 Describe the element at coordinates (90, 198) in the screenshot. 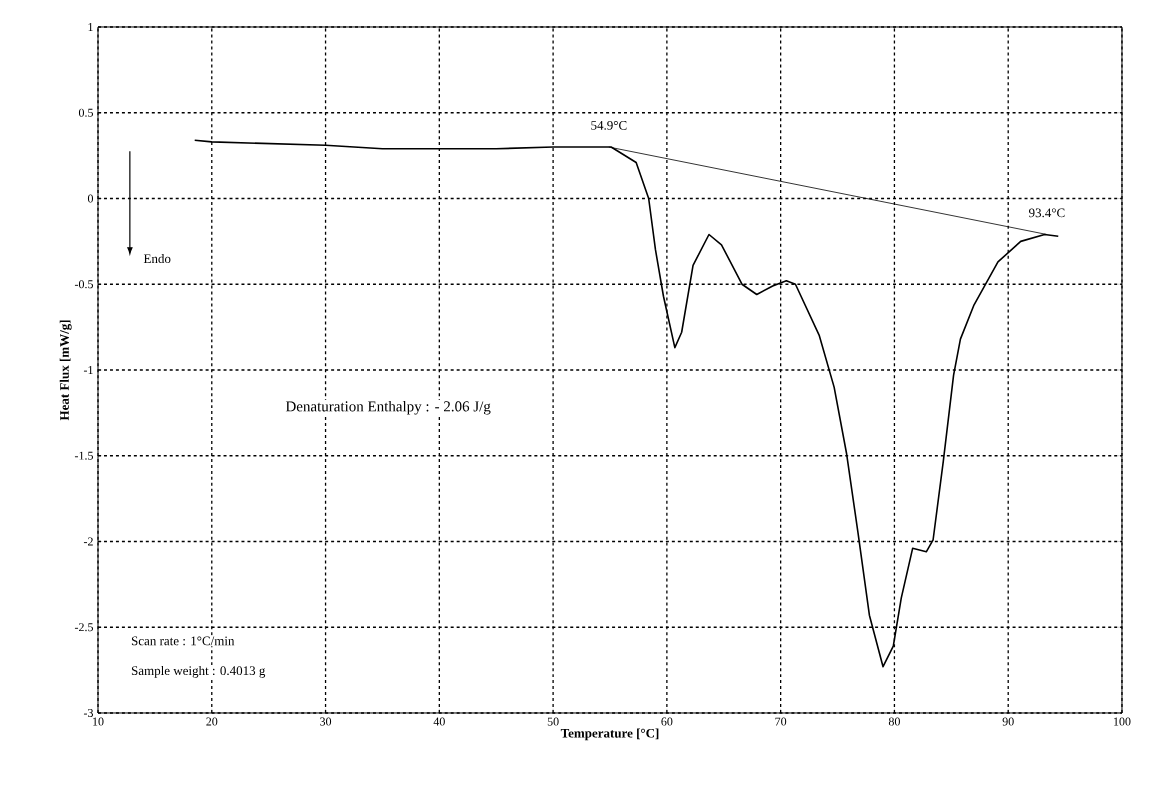

I see `y-tick-label: 0` at that location.